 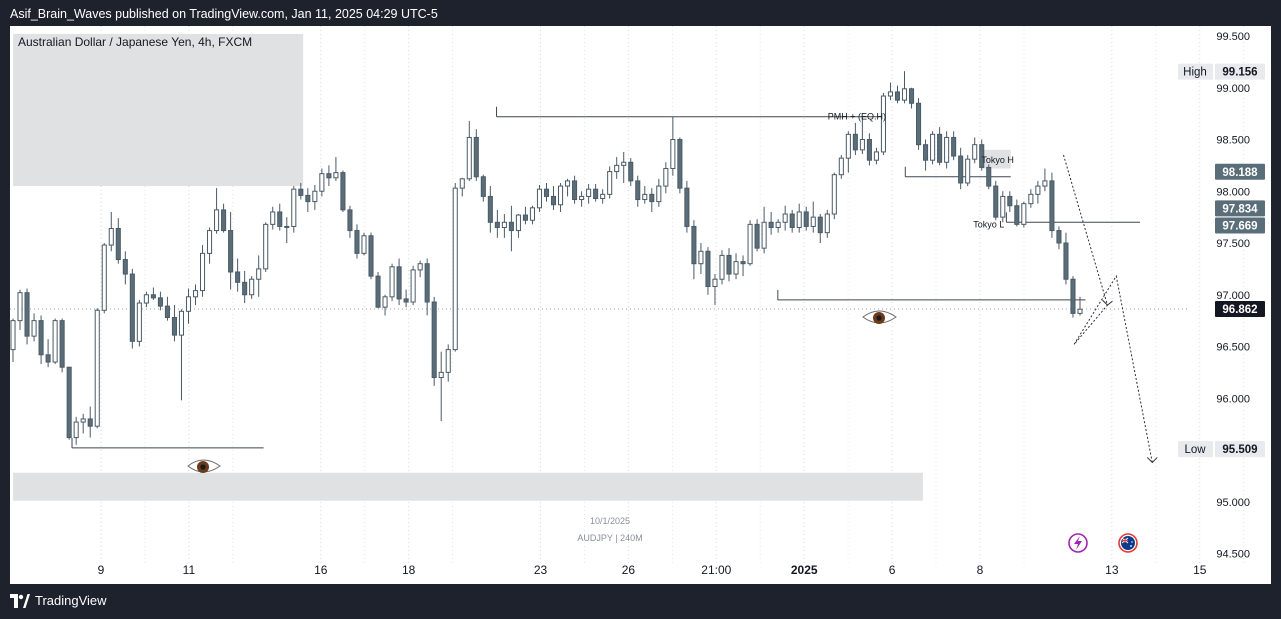 I want to click on zone-lower-demand, so click(x=468, y=486).